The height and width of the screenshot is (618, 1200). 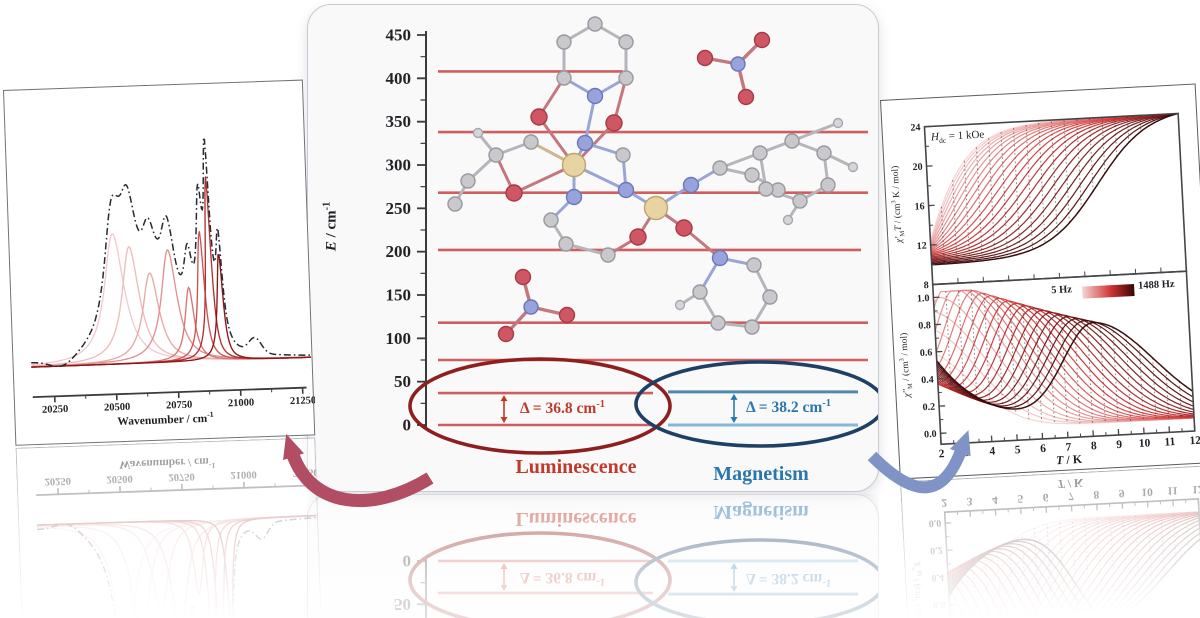 What do you see at coordinates (1096, 494) in the screenshot?
I see `svg-text: 8` at bounding box center [1096, 494].